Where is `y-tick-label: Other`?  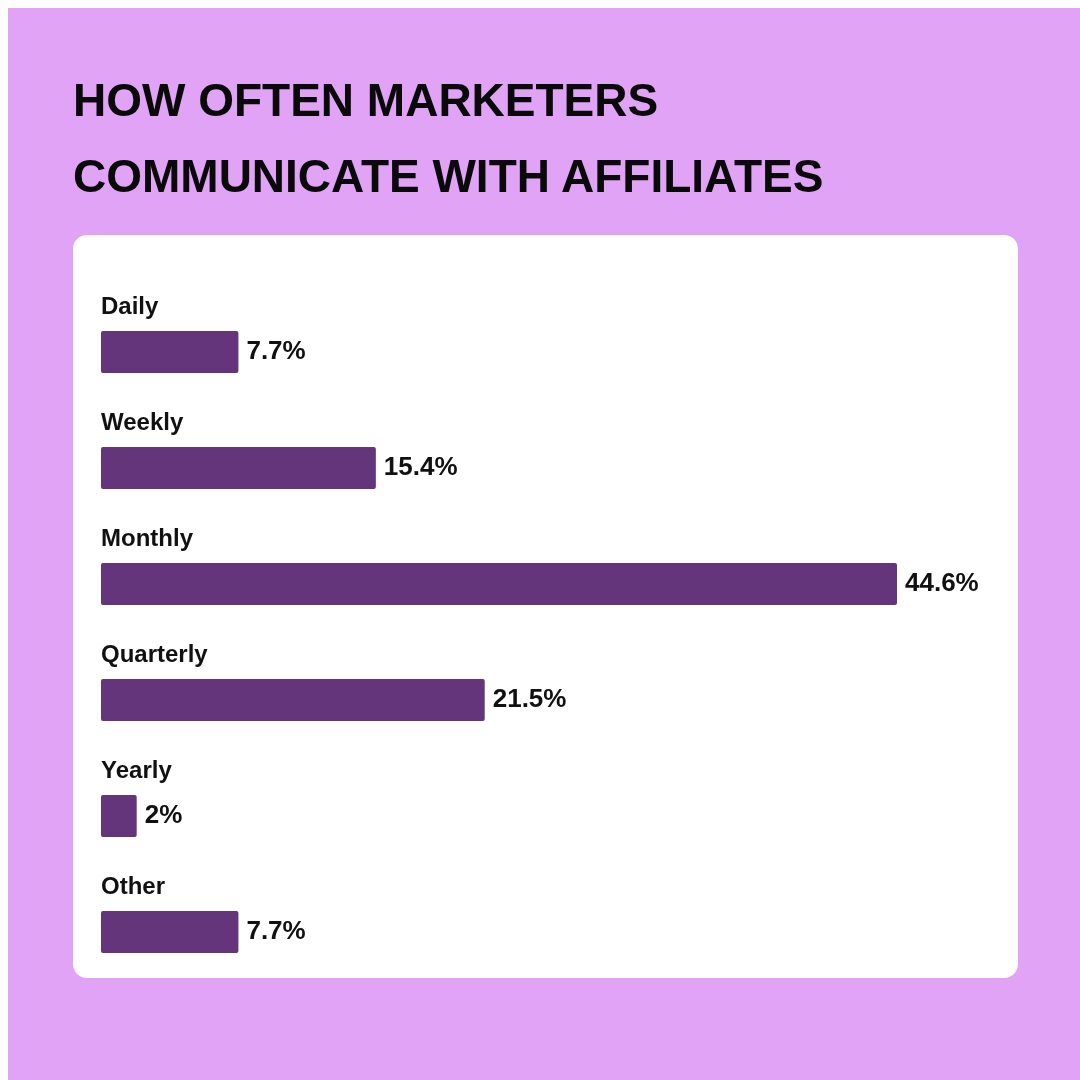 y-tick-label: Other is located at coordinates (133, 886).